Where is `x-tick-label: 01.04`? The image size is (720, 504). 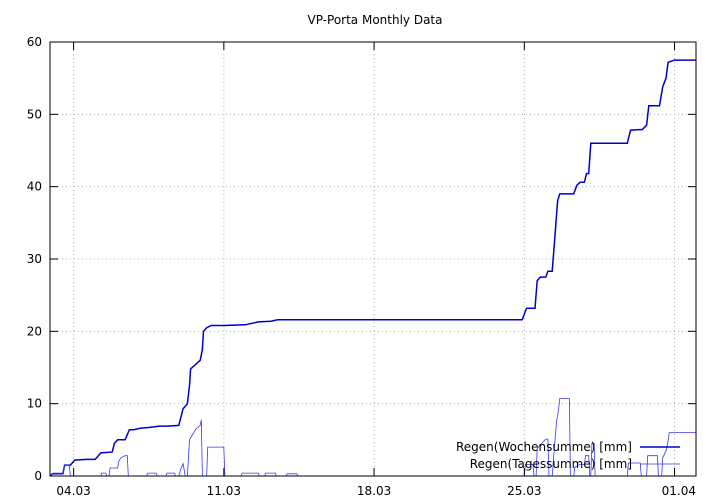
x-tick-label: 01.04 is located at coordinates (679, 491).